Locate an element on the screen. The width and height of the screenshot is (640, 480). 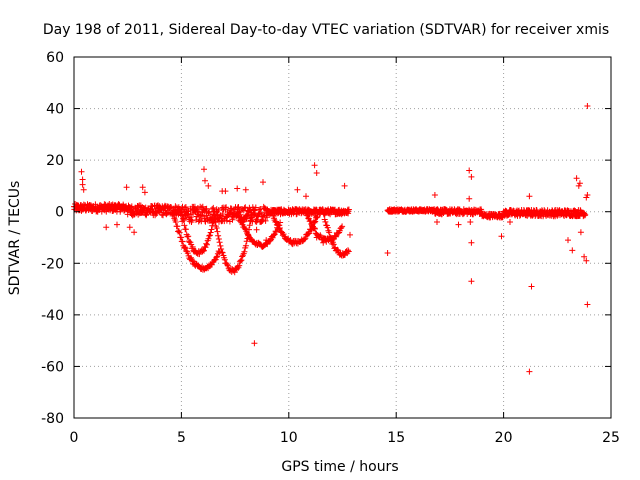
y-tick-label: -80 is located at coordinates (52, 419).